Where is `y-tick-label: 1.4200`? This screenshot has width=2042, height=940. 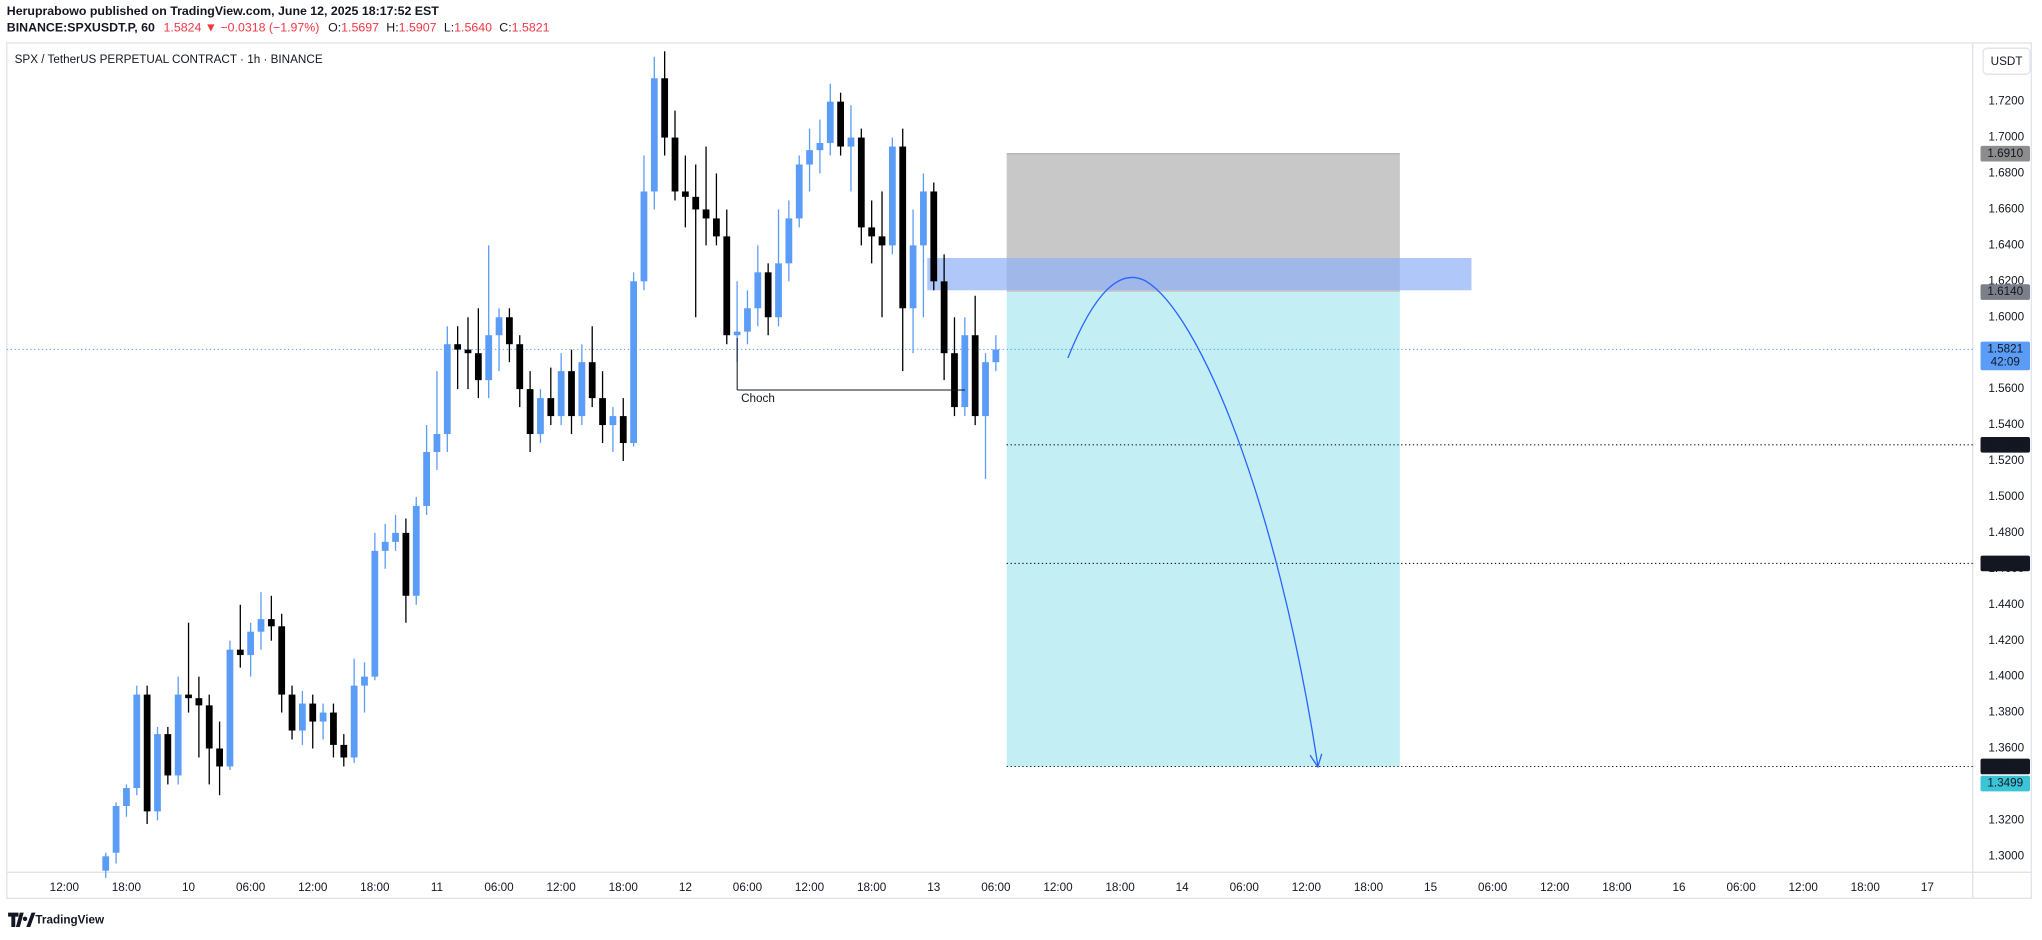
y-tick-label: 1.4200 is located at coordinates (2006, 640).